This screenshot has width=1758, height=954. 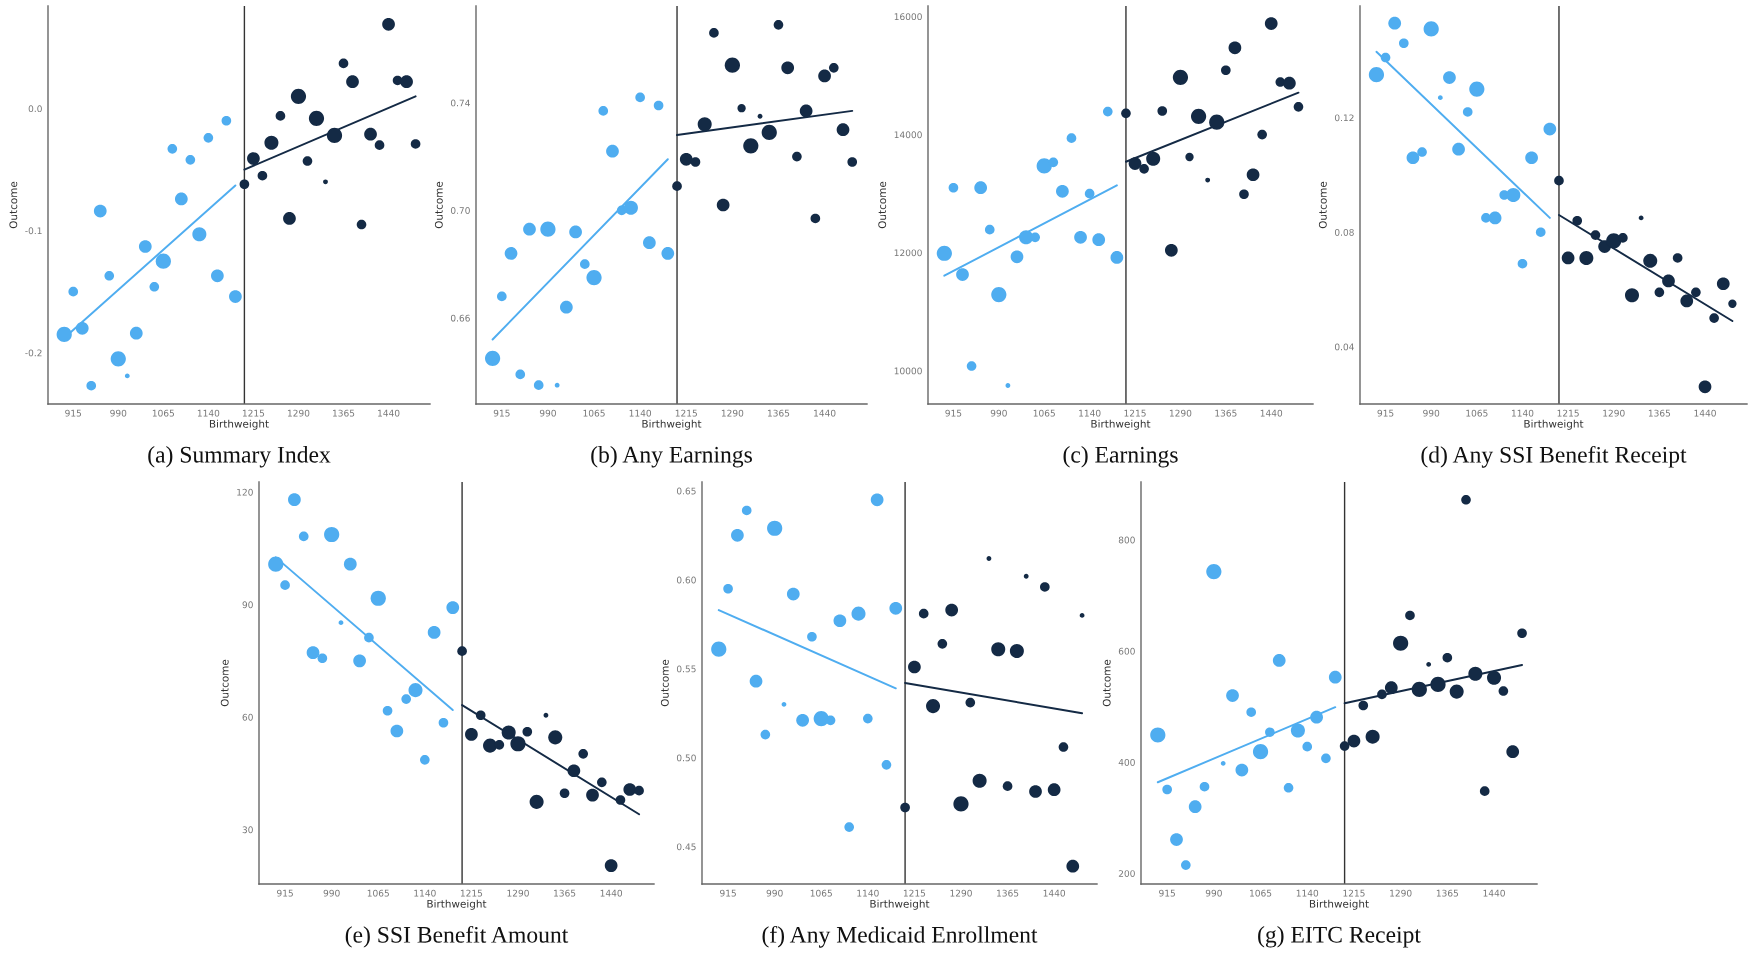 I want to click on y-tick-label: -0.2, so click(x=33, y=353).